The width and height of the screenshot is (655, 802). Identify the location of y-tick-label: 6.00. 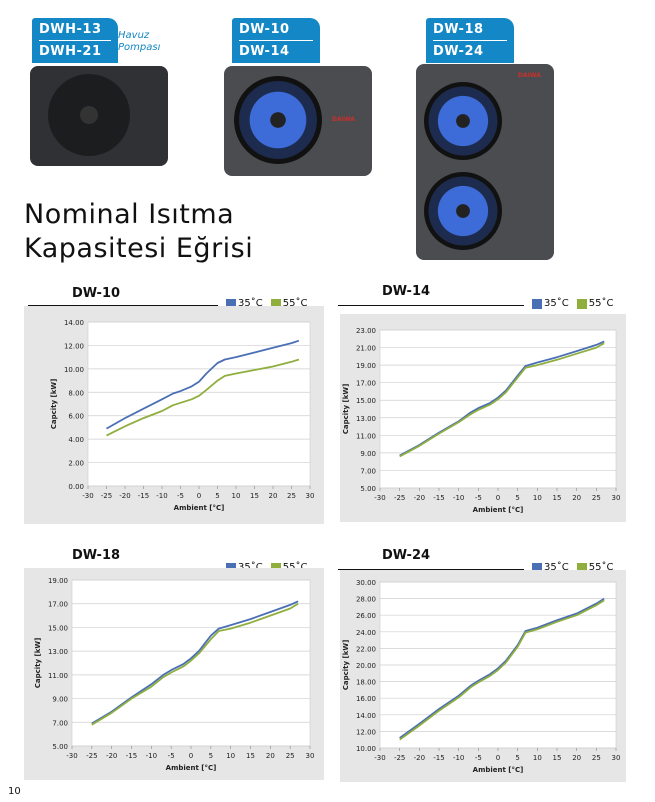
(76, 417).